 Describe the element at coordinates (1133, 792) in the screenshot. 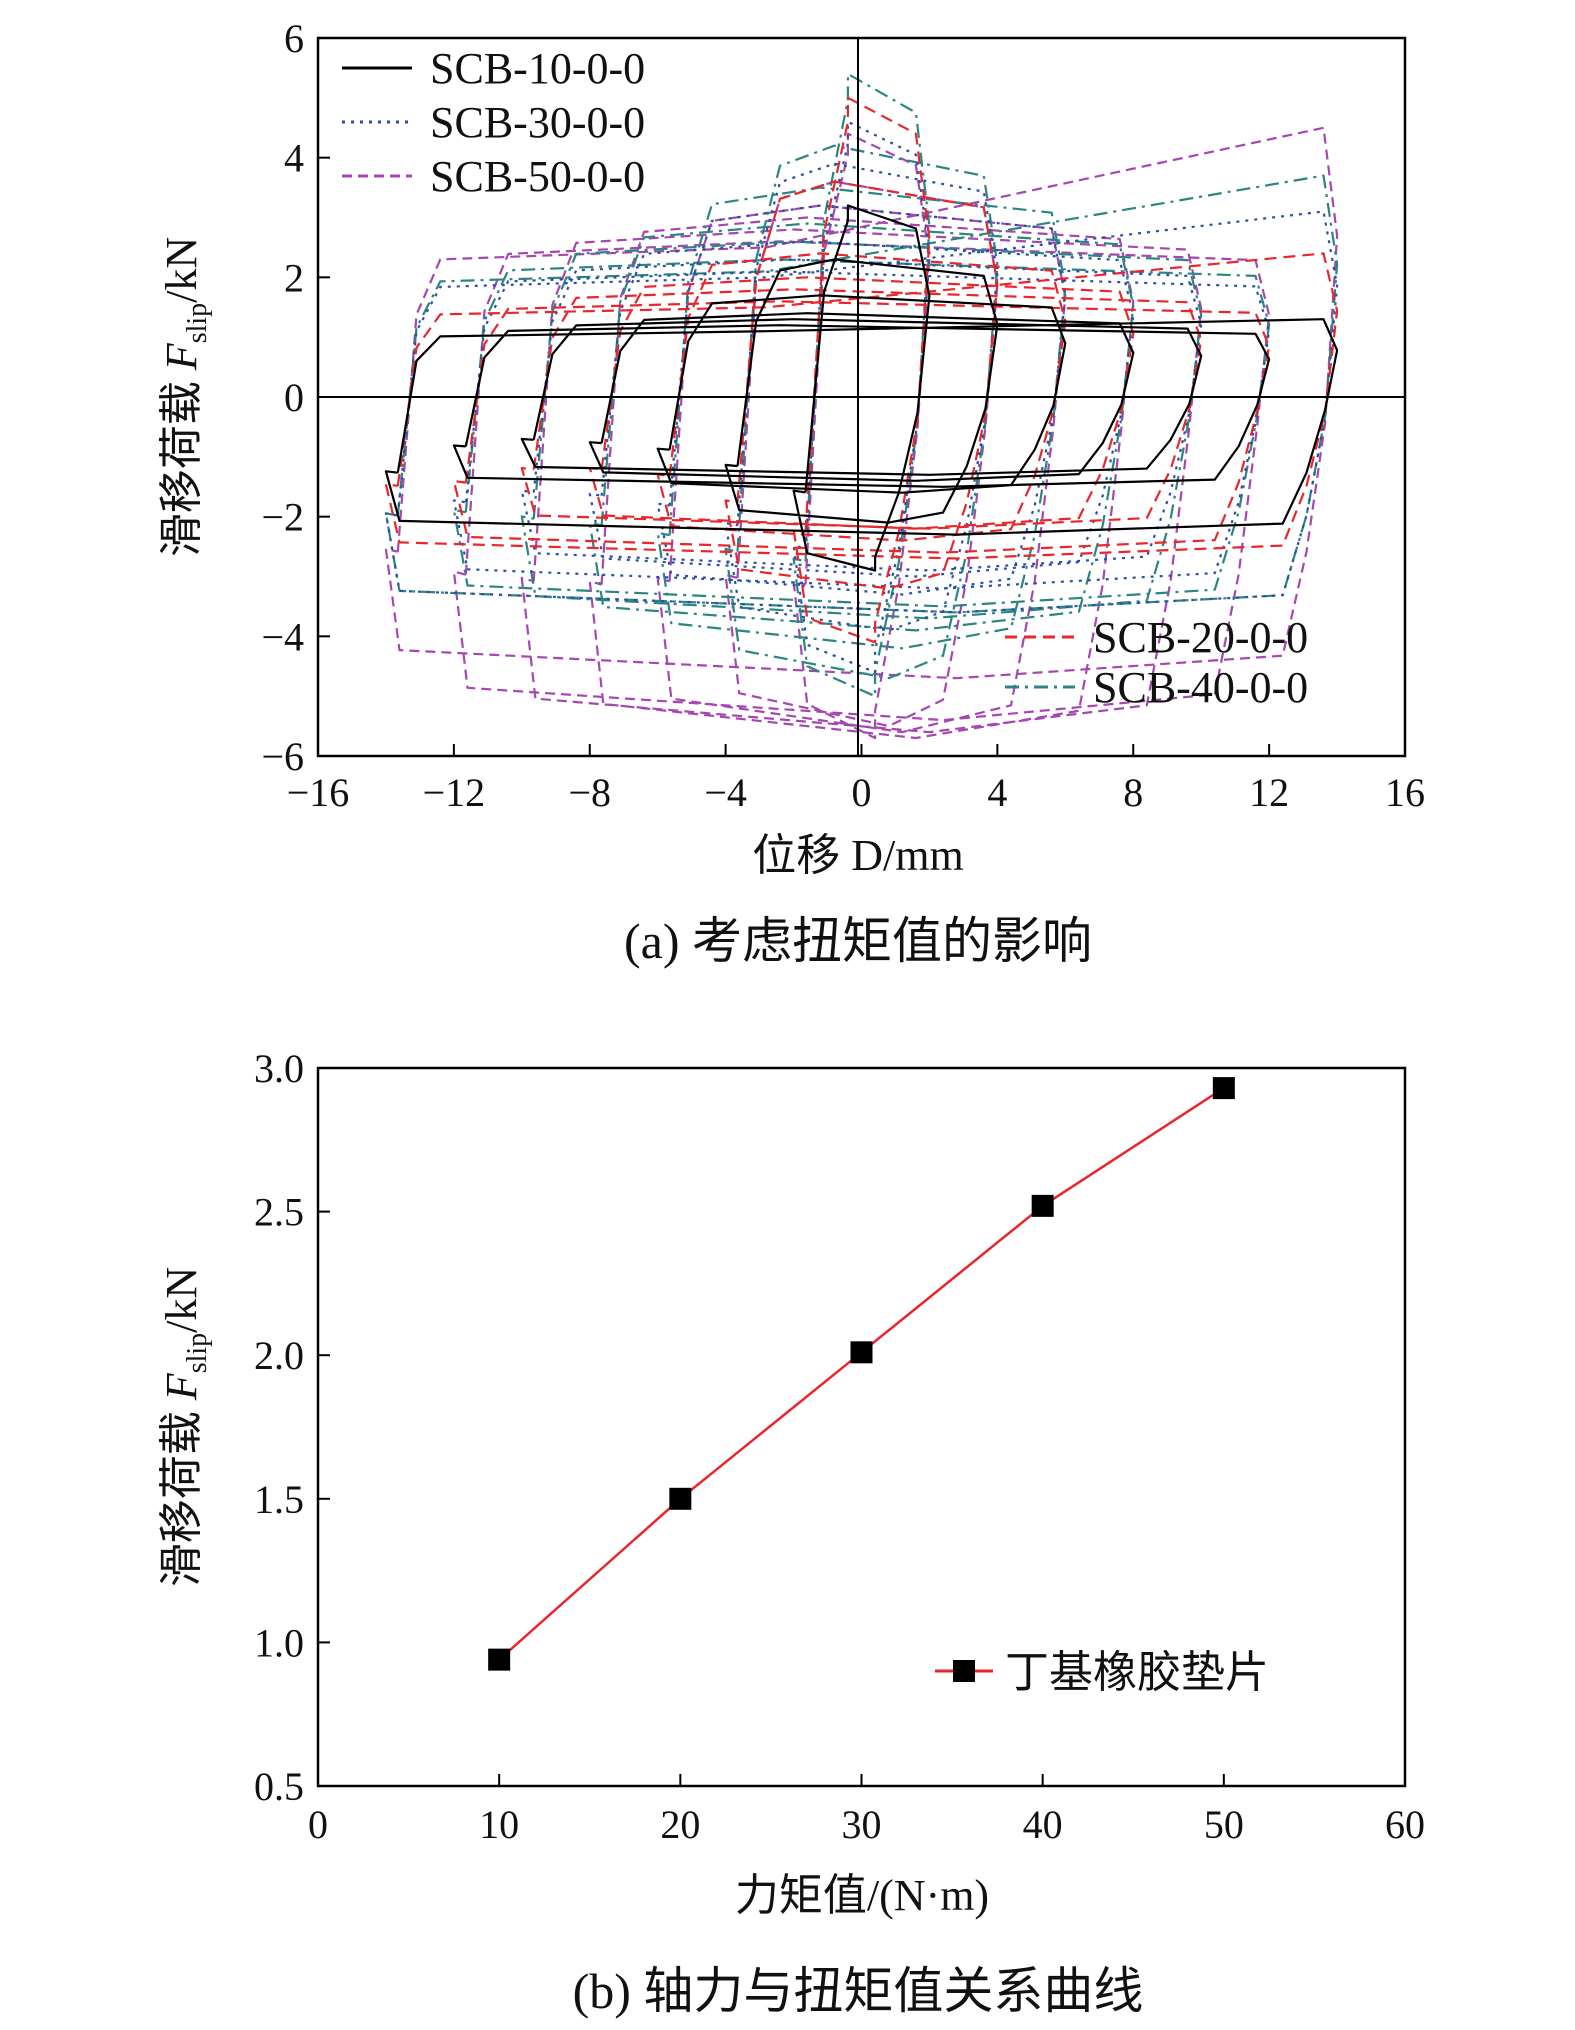

I see `x-tick-label-a: 8` at that location.